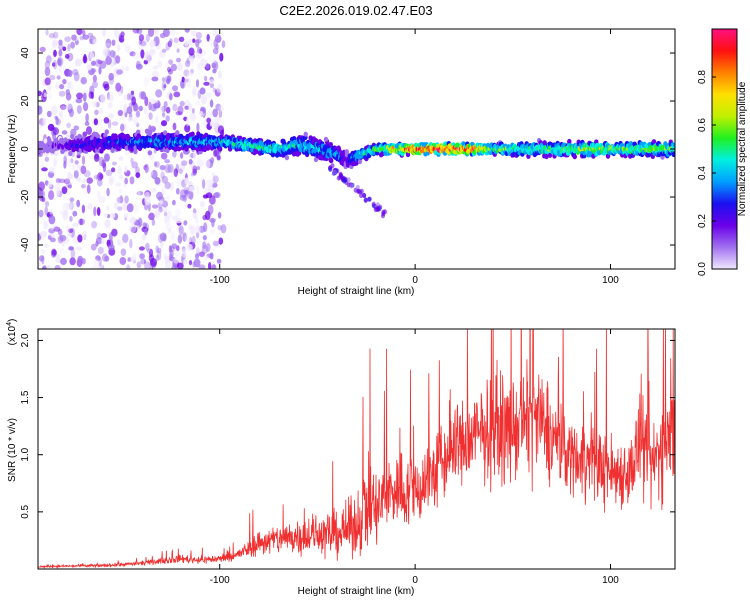 The image size is (750, 600). I want to click on colorbar-tick-label: 0.2, so click(702, 221).